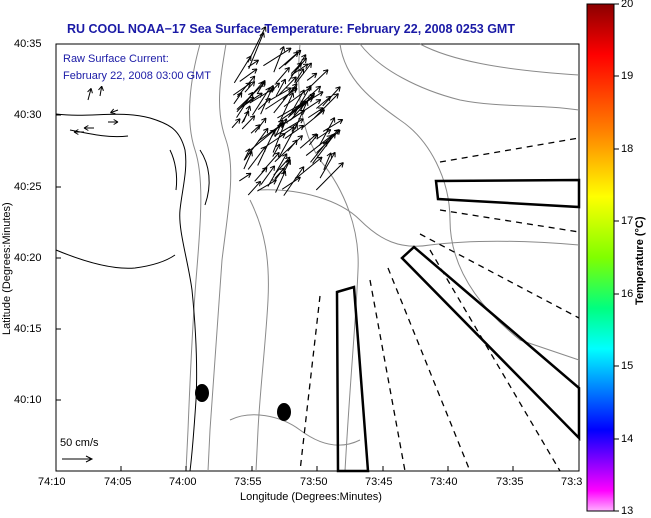 The height and width of the screenshot is (518, 651). What do you see at coordinates (28, 44) in the screenshot?
I see `y-tick: 40:35` at bounding box center [28, 44].